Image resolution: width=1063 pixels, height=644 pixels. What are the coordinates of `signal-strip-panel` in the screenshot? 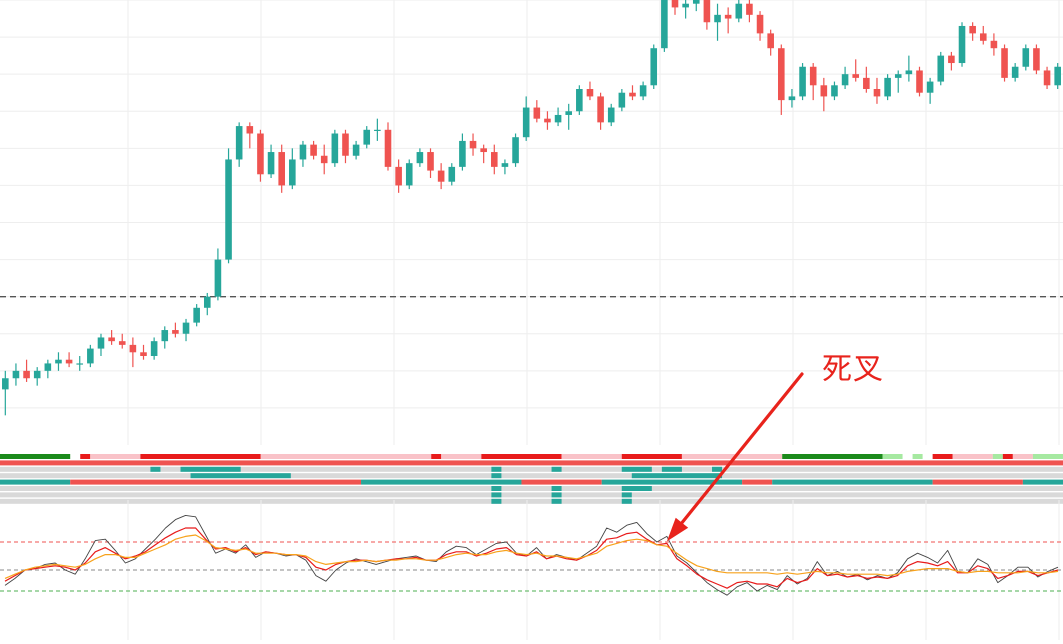 It's located at (531, 479).